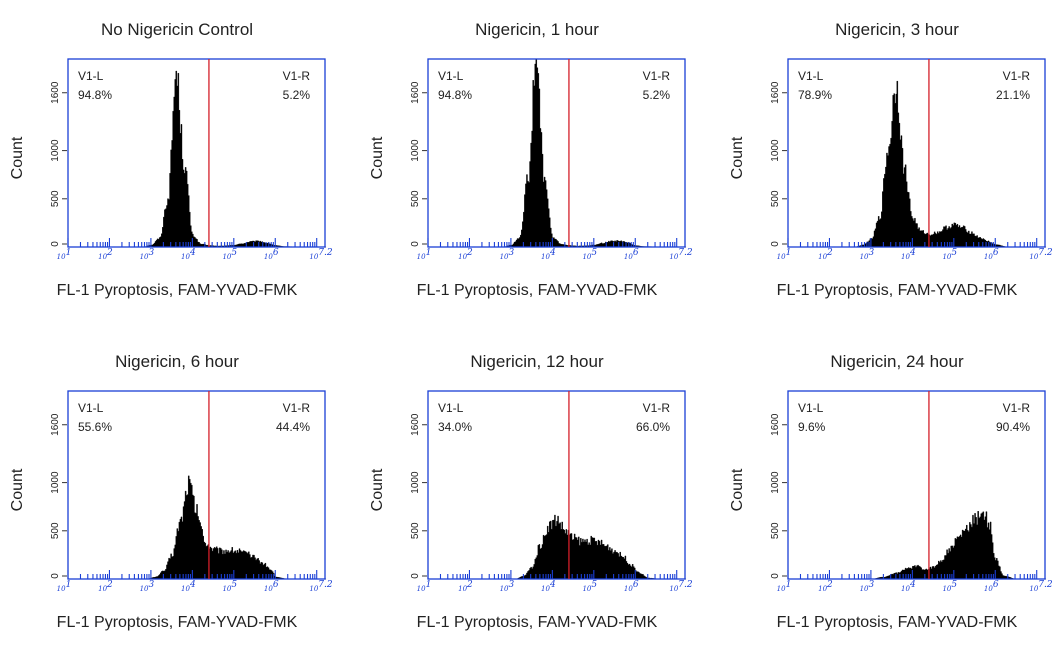  What do you see at coordinates (293, 427) in the screenshot?
I see `chart-4-gate-right-percent: 44.4%` at bounding box center [293, 427].